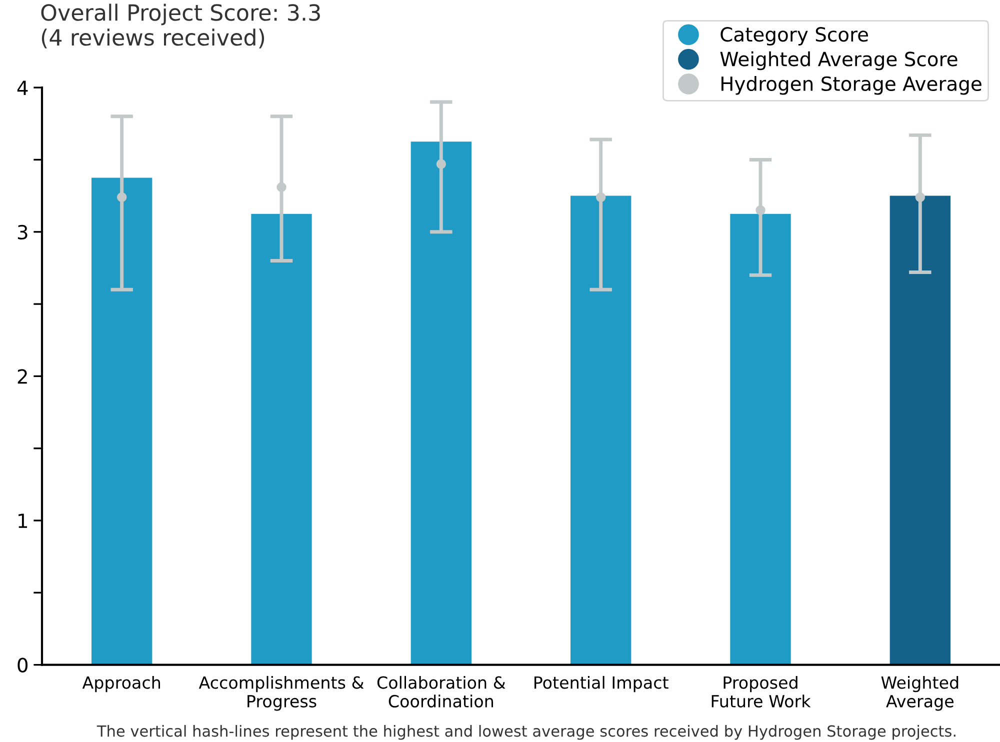 This screenshot has height=742, width=1000. What do you see at coordinates (281, 693) in the screenshot?
I see `x-tick-label: Accomplishments & Progress` at bounding box center [281, 693].